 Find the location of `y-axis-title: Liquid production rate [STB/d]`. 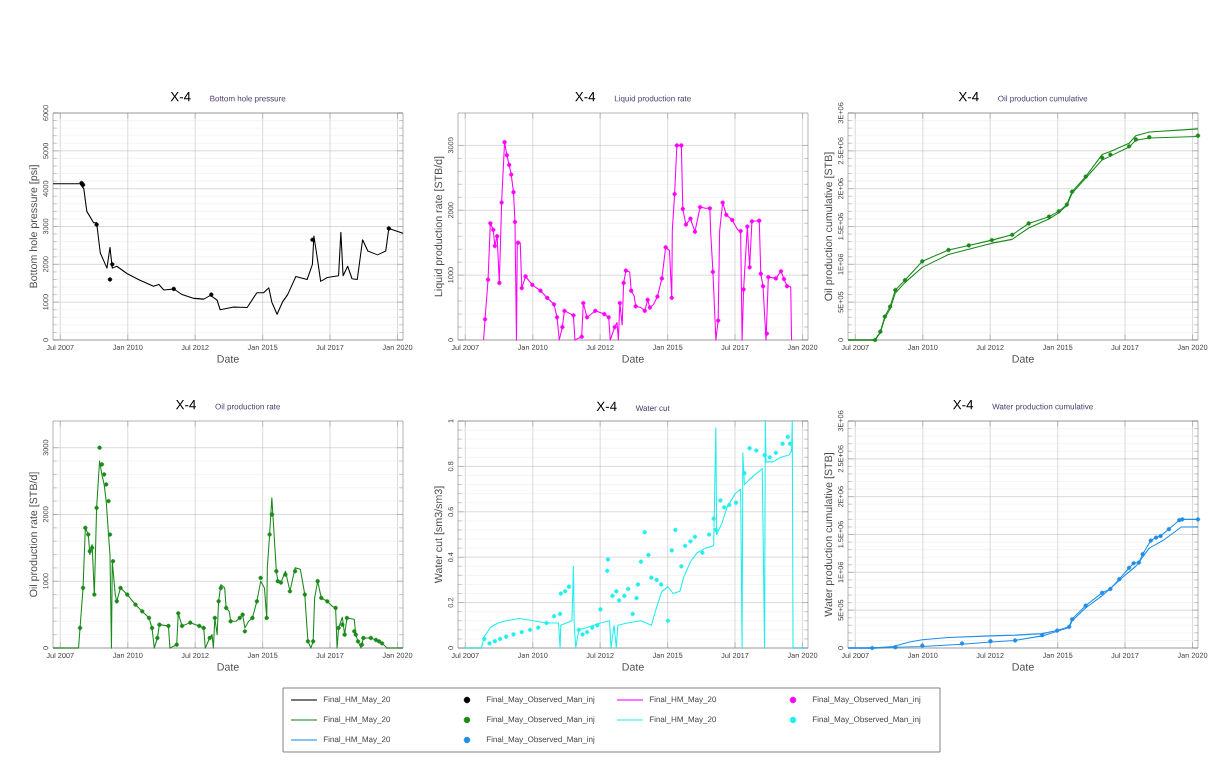

y-axis-title: Liquid production rate [STB/d] is located at coordinates (439, 226).